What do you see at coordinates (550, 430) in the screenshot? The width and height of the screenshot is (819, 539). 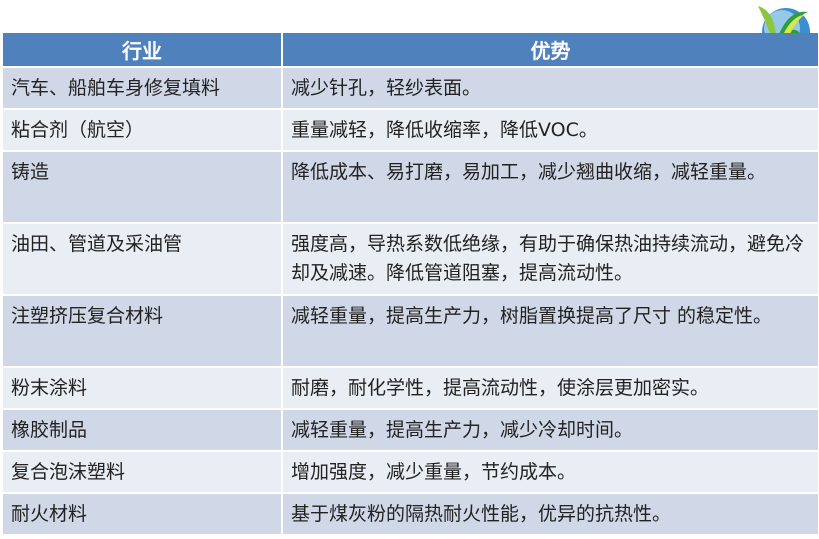 I see `advantage-cell: 减轻重量，提高生产力，减少冷却时间。` at bounding box center [550, 430].